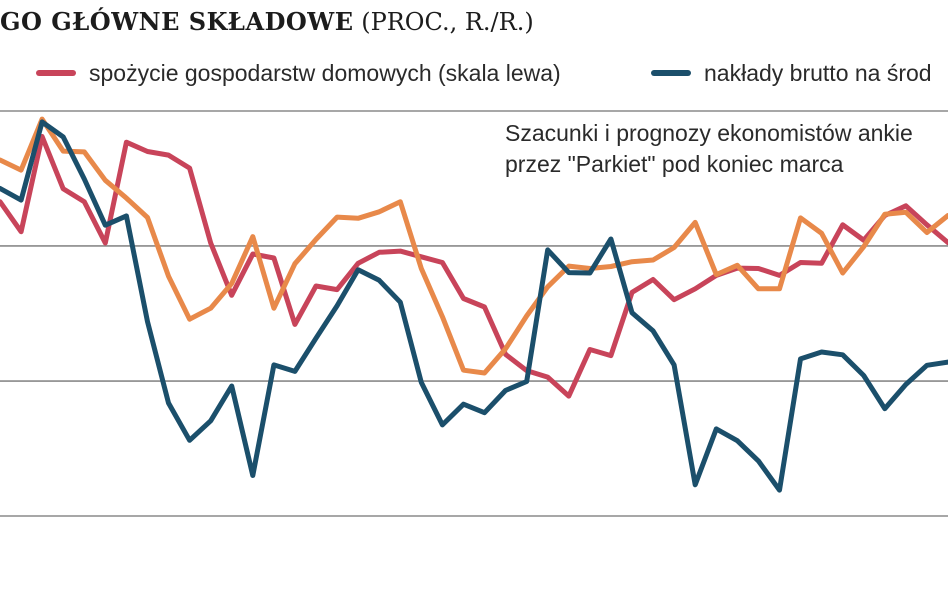 This screenshot has width=948, height=593. Describe the element at coordinates (177, 21) in the screenshot. I see `chart-title-main: GO GŁÓWNE SKŁADOWE` at that location.